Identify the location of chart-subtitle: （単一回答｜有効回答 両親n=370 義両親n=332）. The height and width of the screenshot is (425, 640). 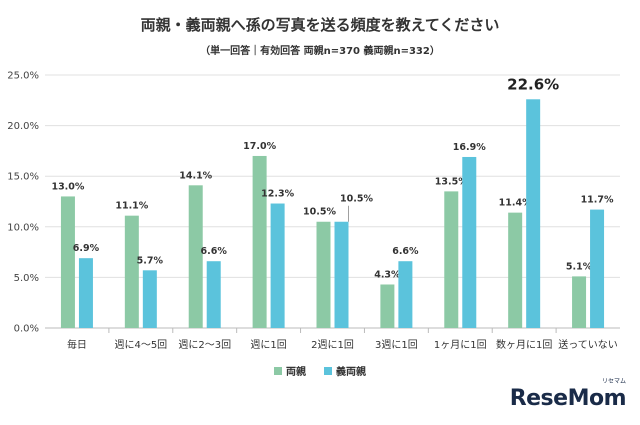
(320, 51).